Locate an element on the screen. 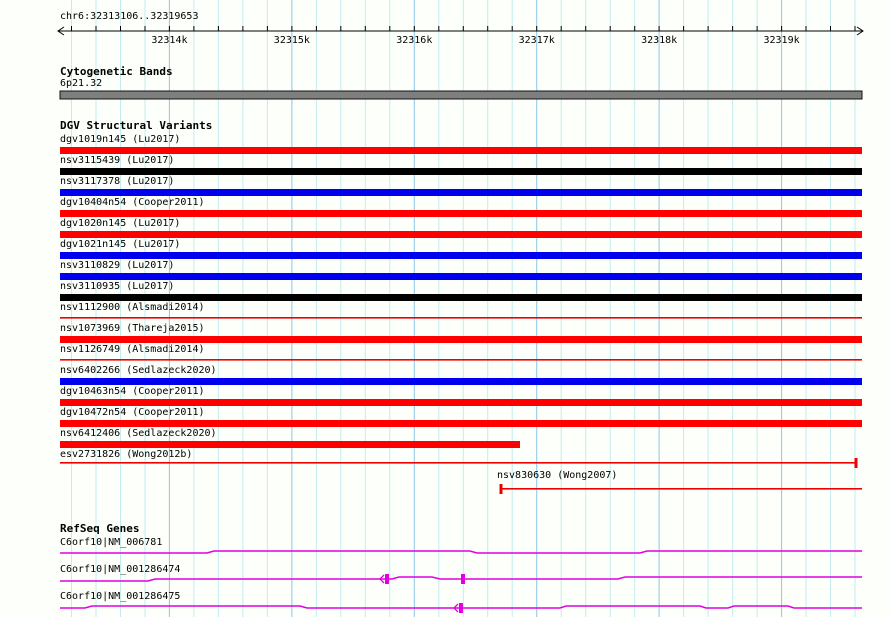 The image size is (890, 617). axis-tick-label: 32315k is located at coordinates (291, 40).